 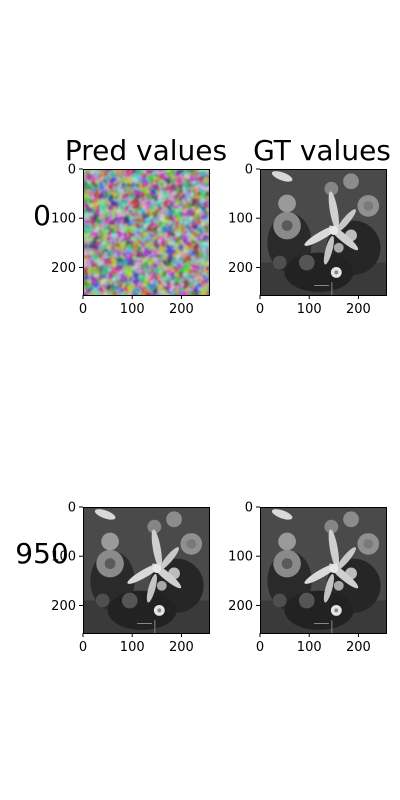 I want to click on column-title-gt: GT values, so click(x=322, y=150).